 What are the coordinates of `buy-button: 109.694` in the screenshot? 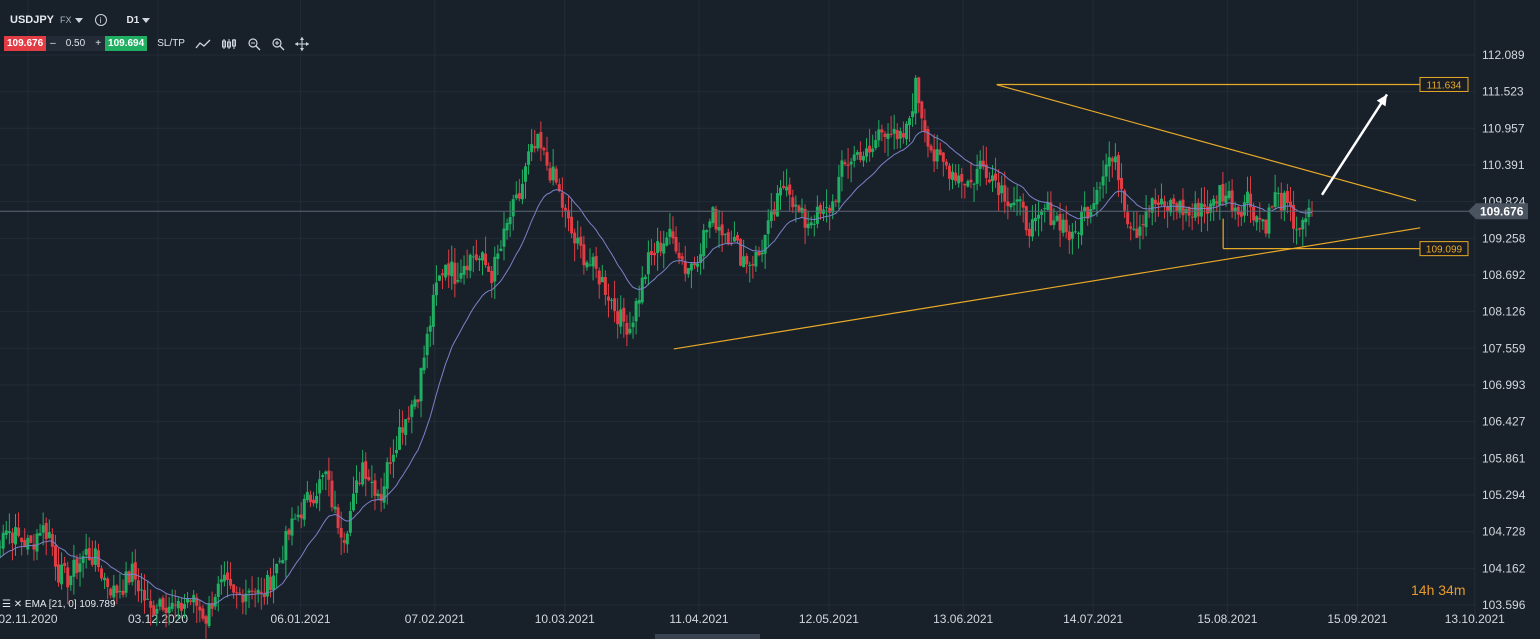 It's located at (126, 43).